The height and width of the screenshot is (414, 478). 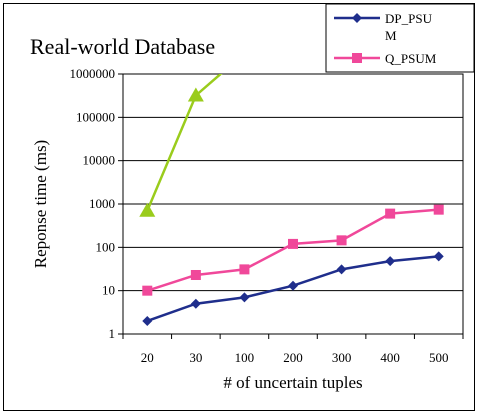 I want to click on legend-box, so click(x=400, y=38).